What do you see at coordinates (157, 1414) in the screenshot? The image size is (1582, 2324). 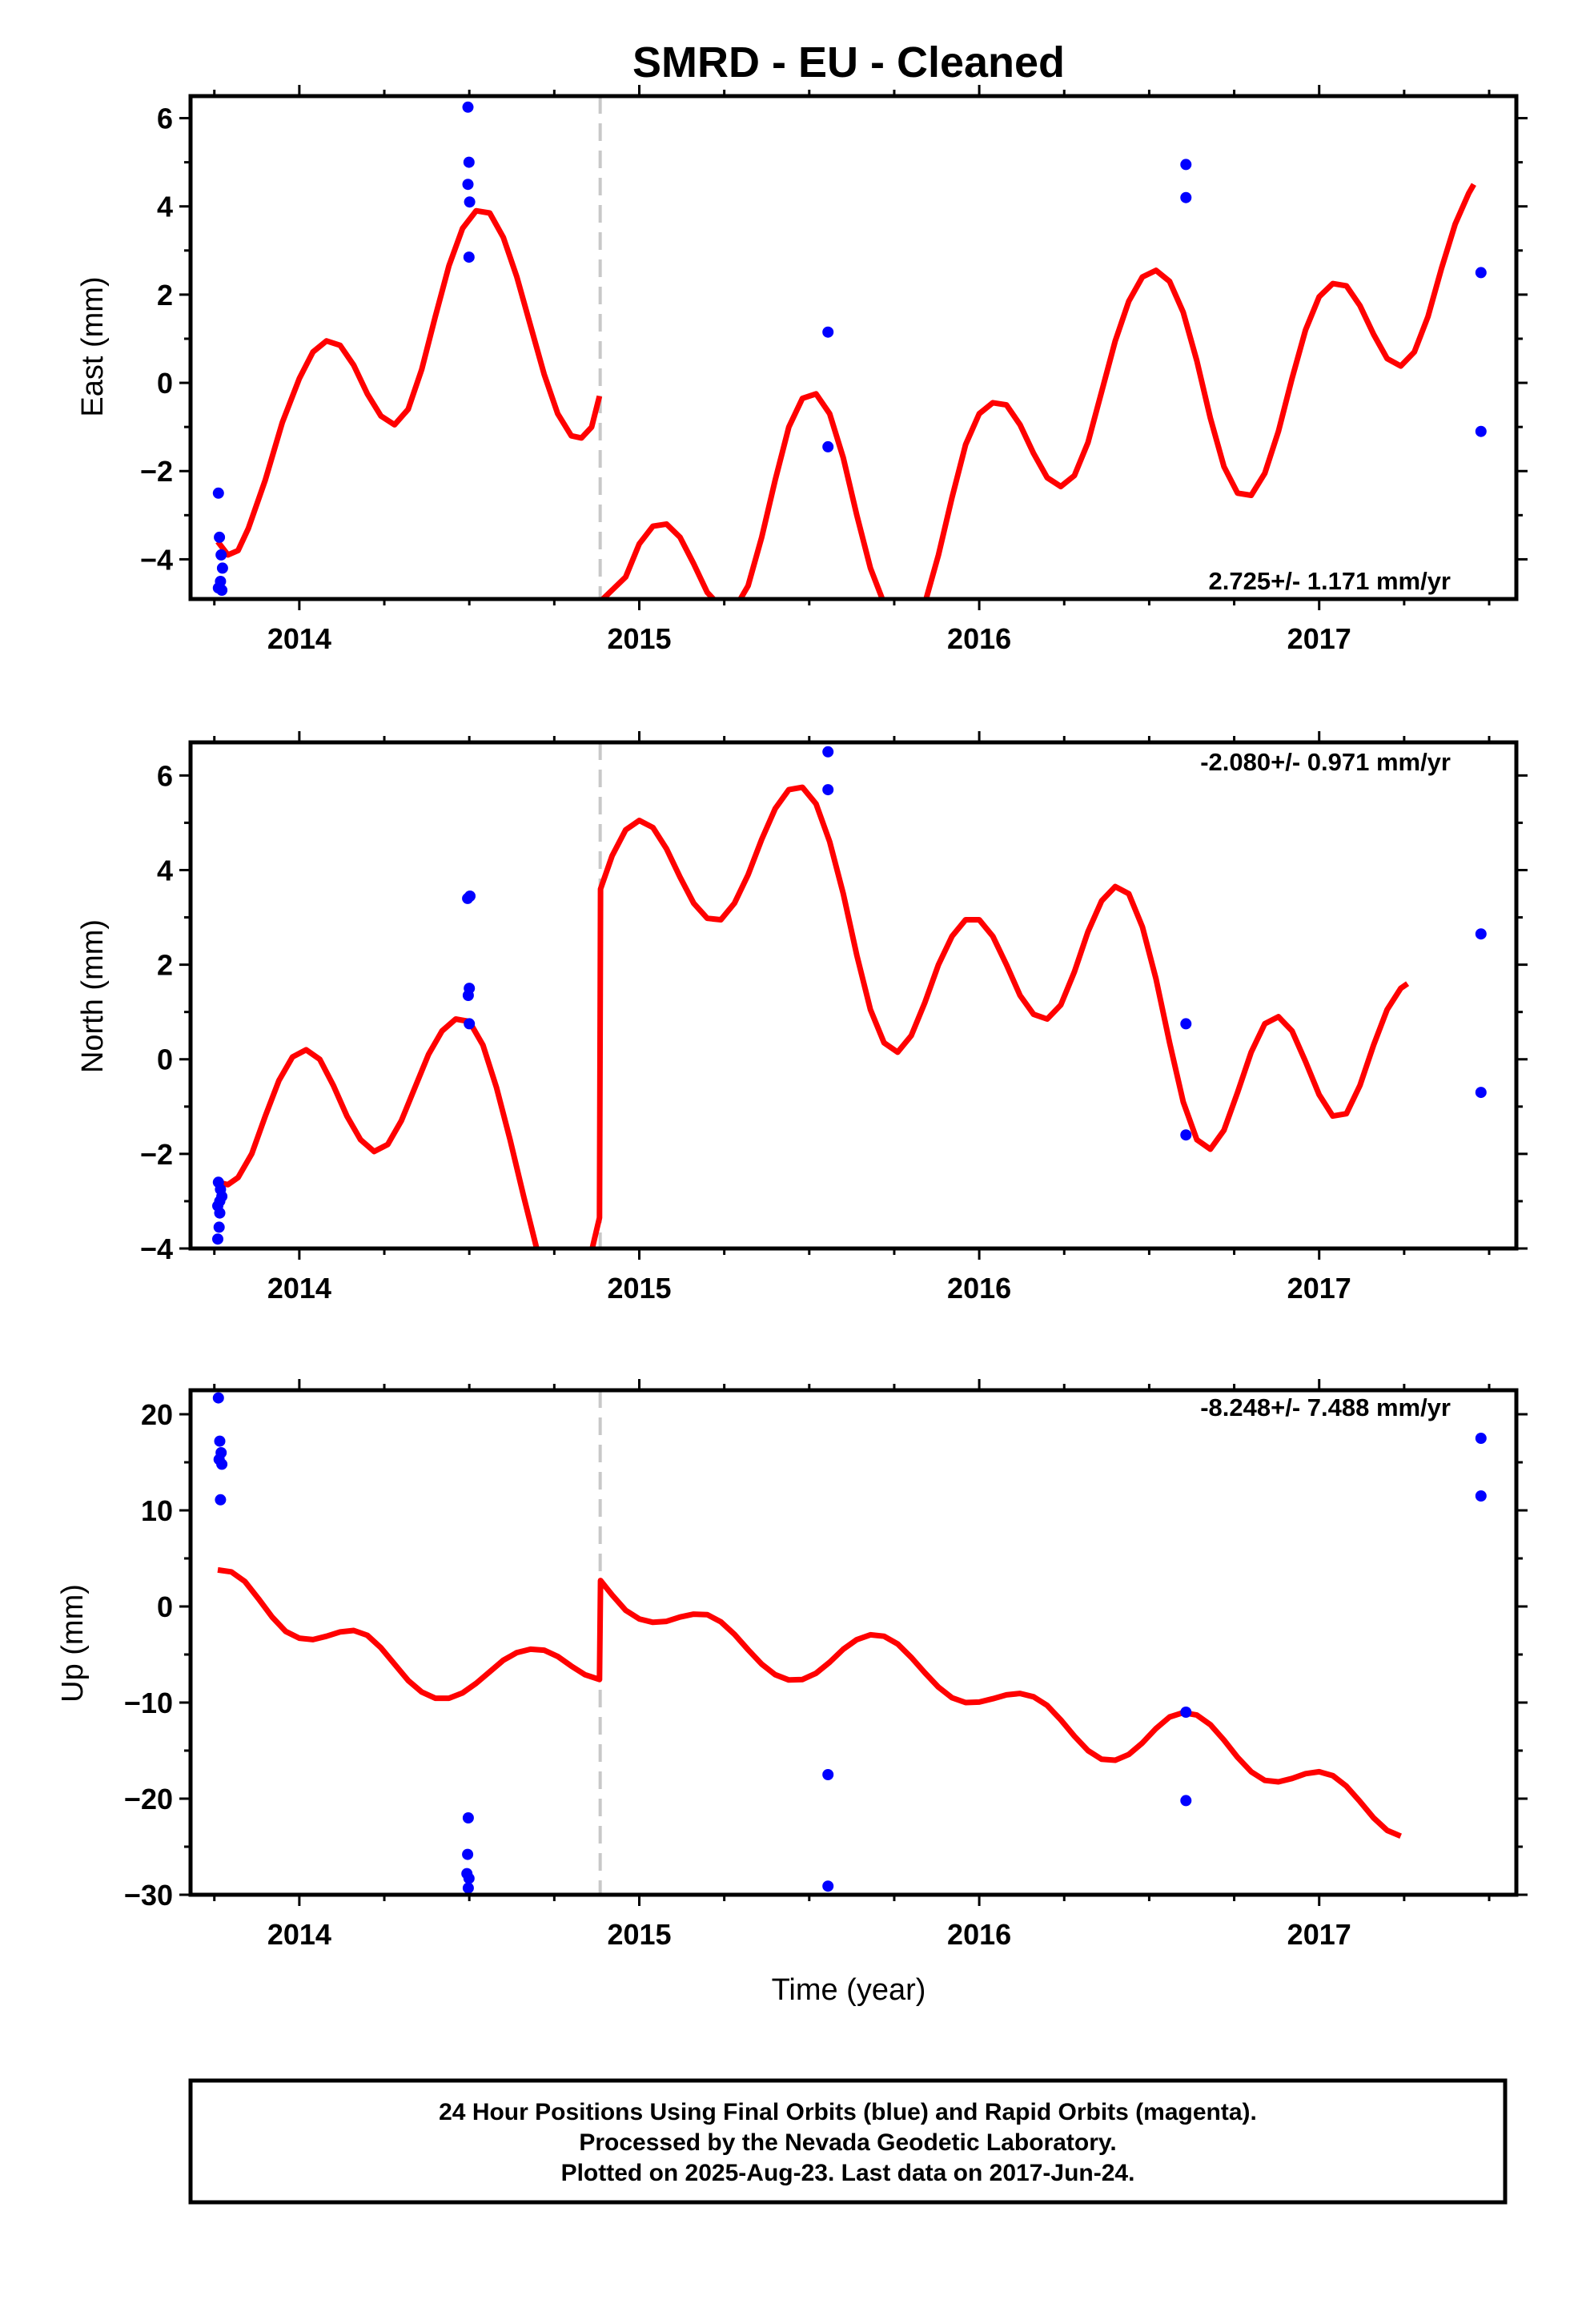 I see `y-tick-label-up: 20` at bounding box center [157, 1414].